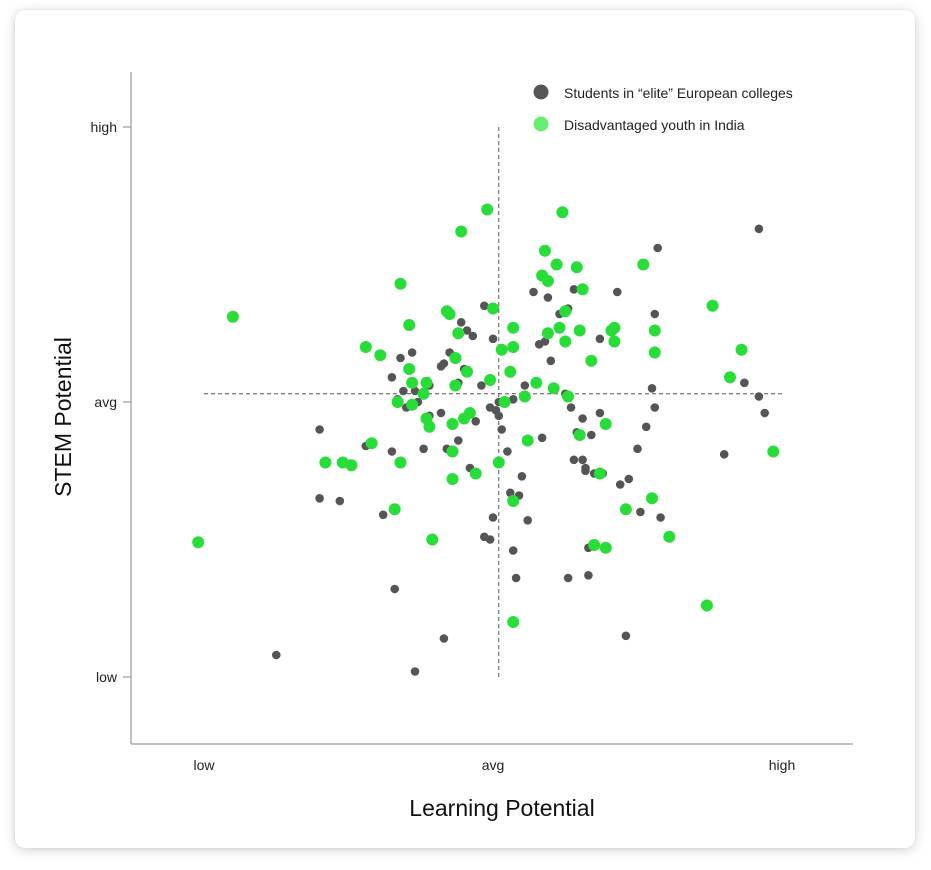  I want to click on y-axis-label: STEM Potential, so click(63, 417).